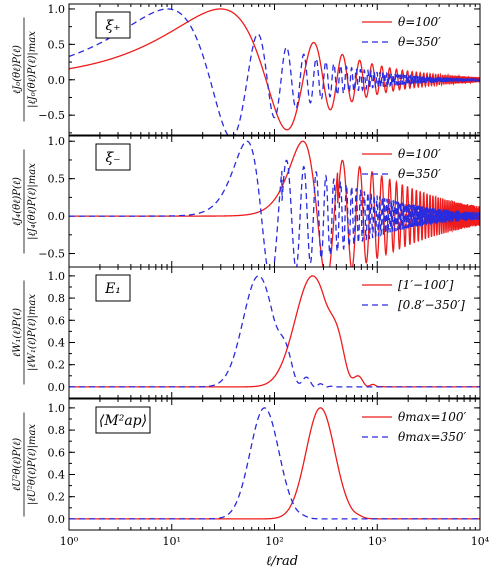 Image resolution: width=498 pixels, height=571 pixels. What do you see at coordinates (25, 69) in the screenshot?
I see `y-axis-label: ℓJ₀(θℓ)P(ℓ) |ℓJ₀(θℓ)P(ℓ)|max` at bounding box center [25, 69].